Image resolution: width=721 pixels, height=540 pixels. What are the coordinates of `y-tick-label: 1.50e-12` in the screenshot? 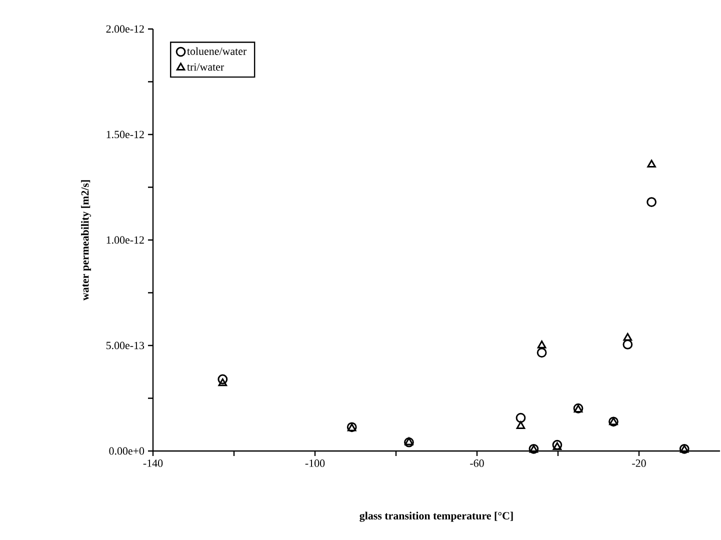 It's located at (125, 134).